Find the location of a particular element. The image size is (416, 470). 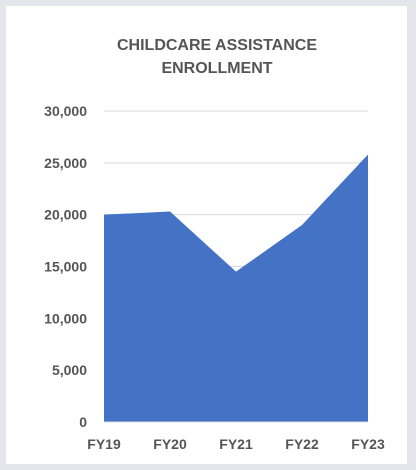

chart-title-line-1: CHILDCARE ASSISTANCE is located at coordinates (217, 45).